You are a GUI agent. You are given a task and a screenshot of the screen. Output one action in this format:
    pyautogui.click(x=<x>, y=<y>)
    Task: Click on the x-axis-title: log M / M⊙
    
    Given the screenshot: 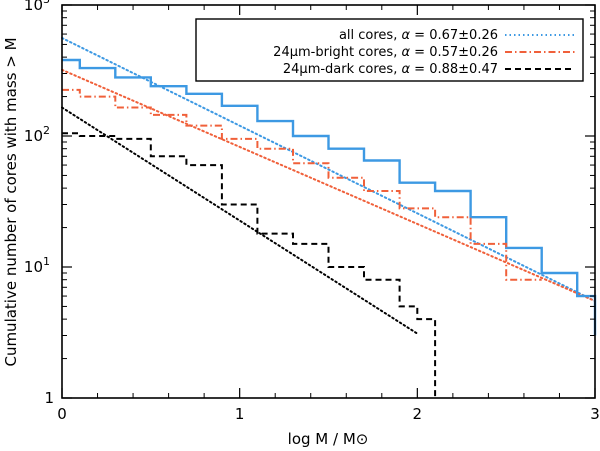 What is the action you would take?
    pyautogui.click(x=328, y=439)
    